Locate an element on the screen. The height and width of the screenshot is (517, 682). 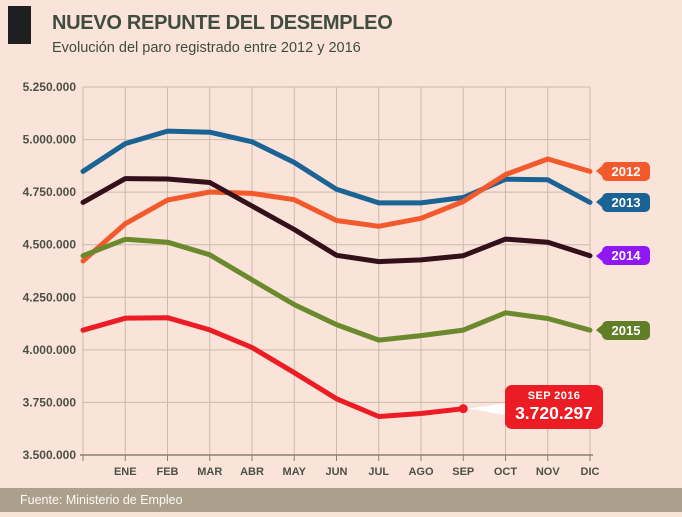
legend-badge-2013: 2013 is located at coordinates (623, 202).